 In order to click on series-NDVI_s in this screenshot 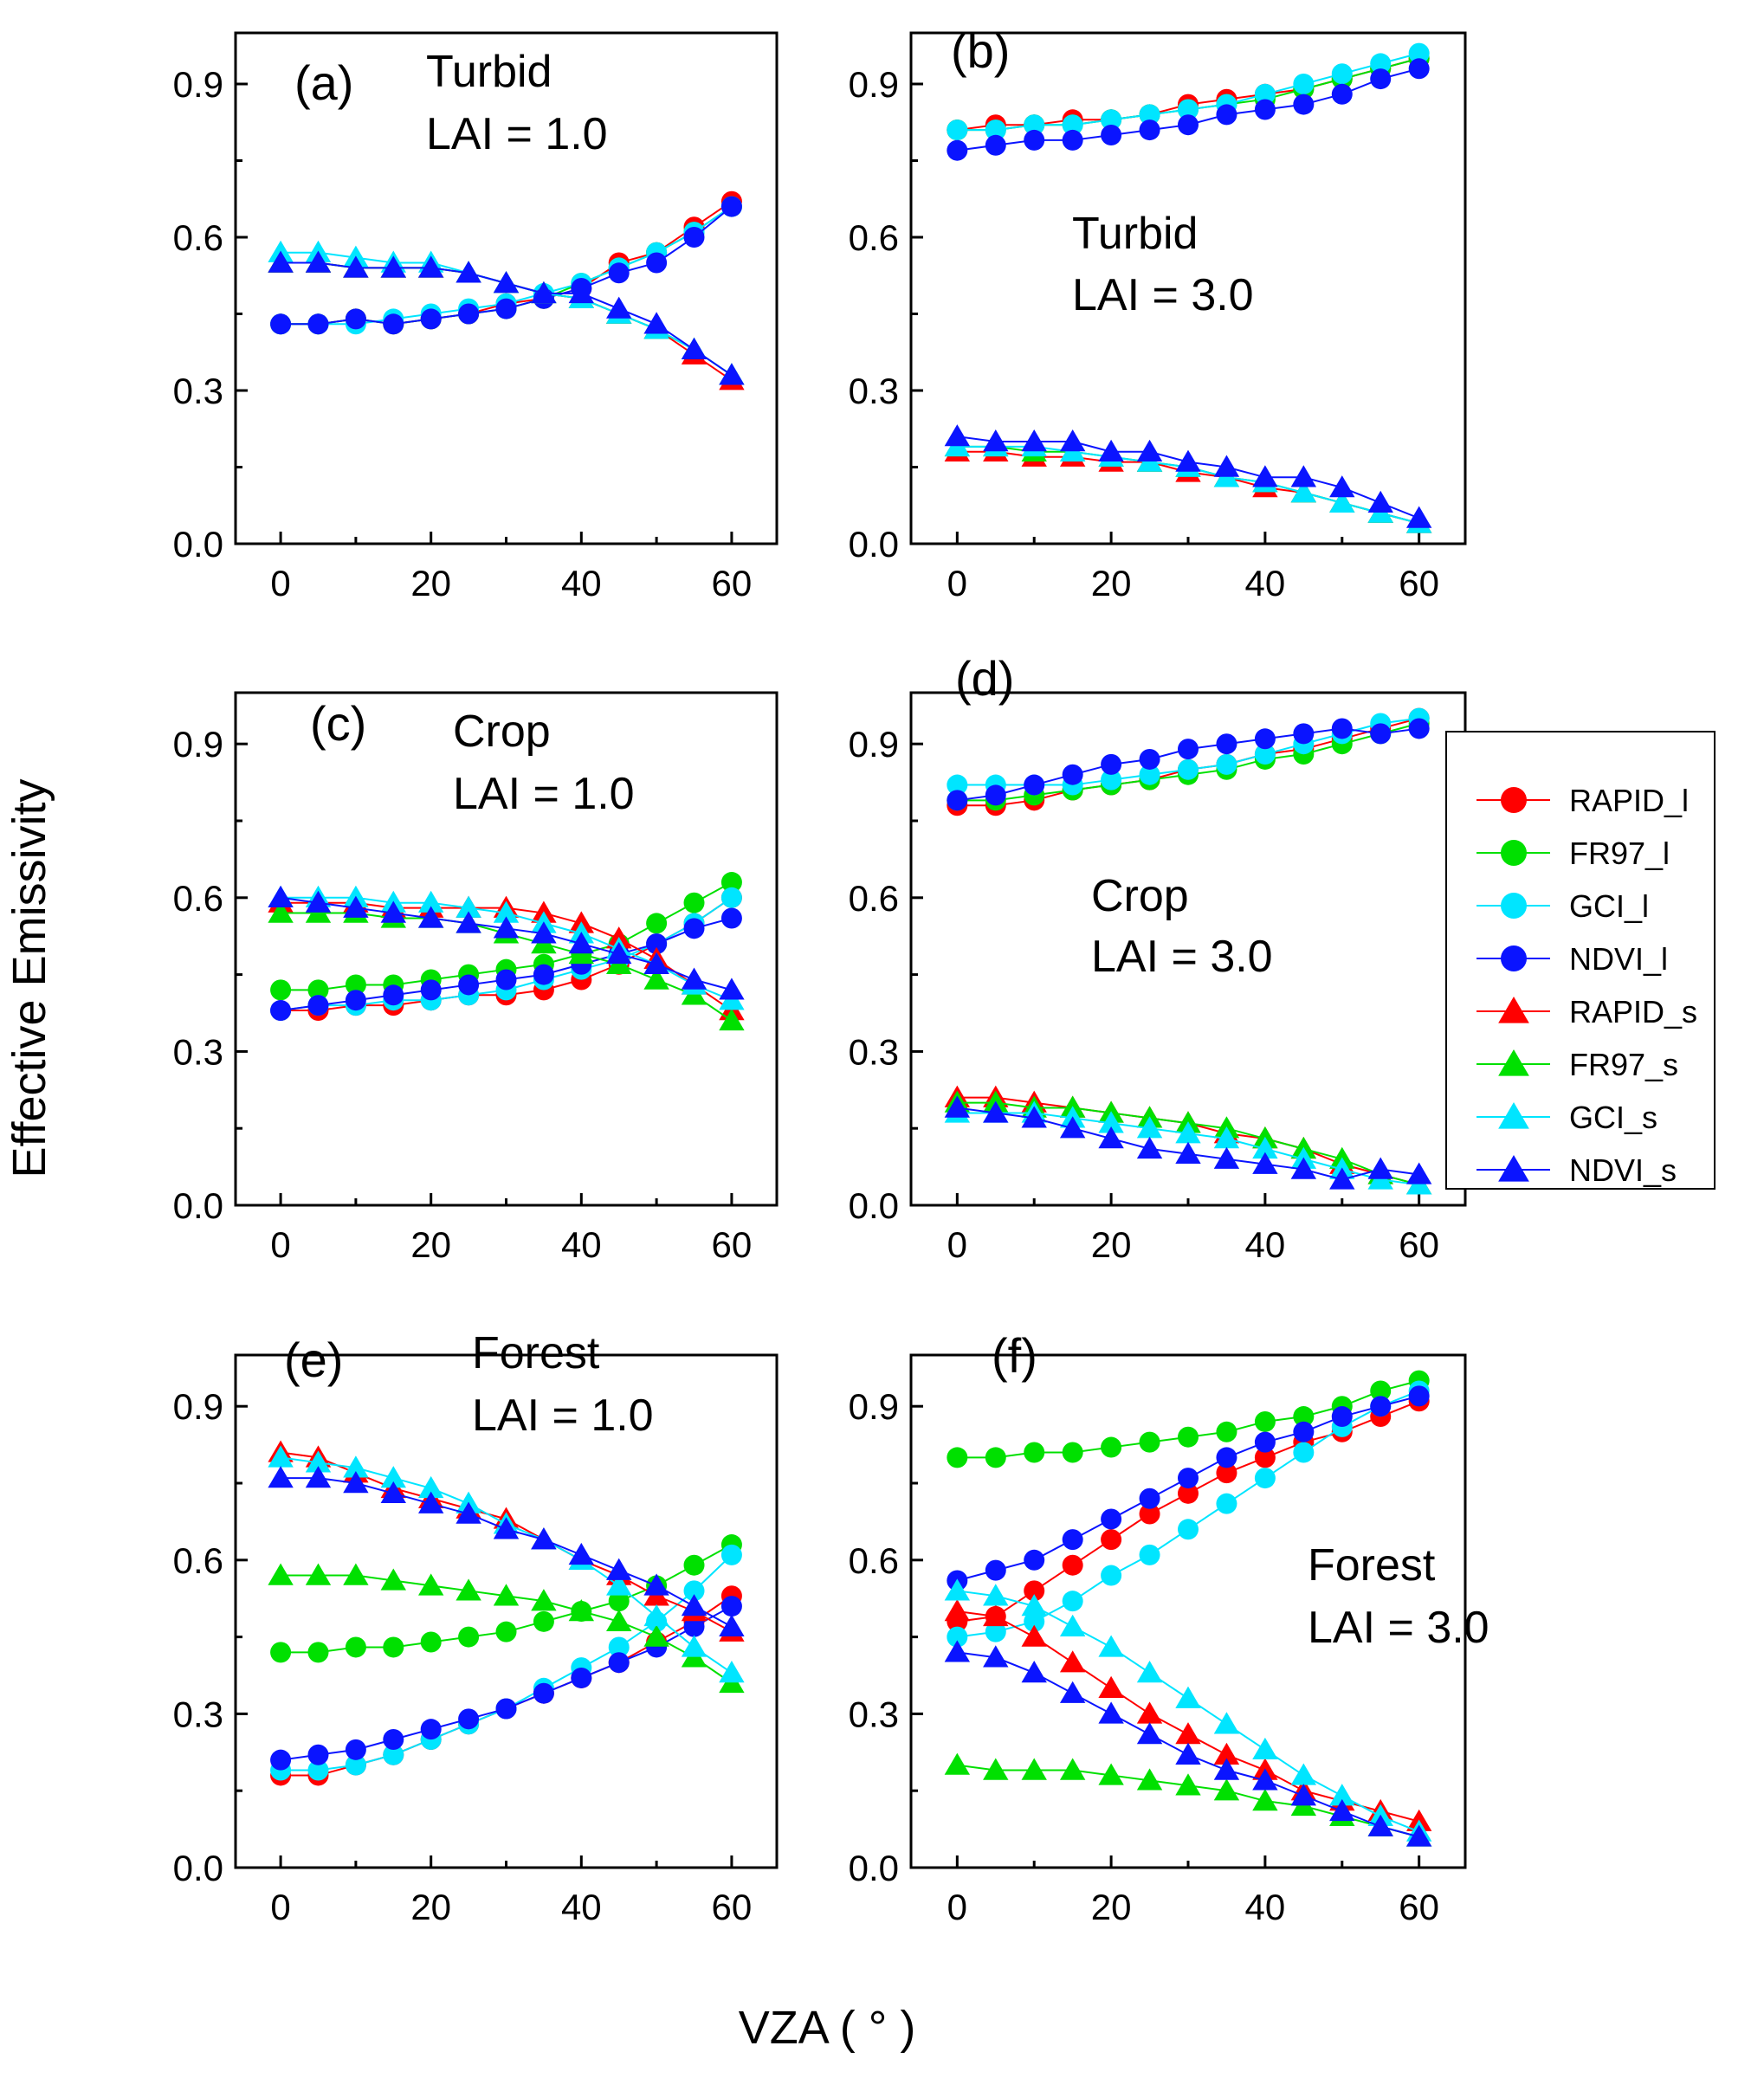, I will do `click(506, 1551)`.